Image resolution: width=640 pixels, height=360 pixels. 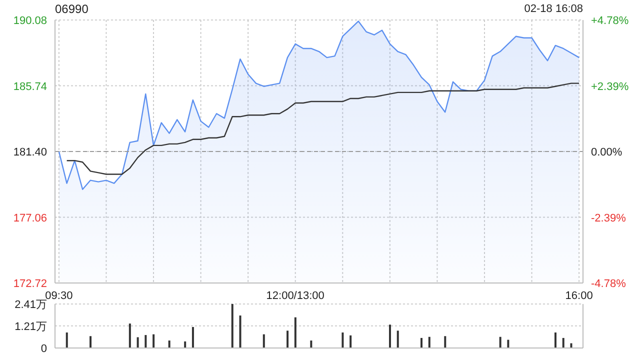 What do you see at coordinates (43, 348) in the screenshot?
I see `y-tick-label: 0` at bounding box center [43, 348].